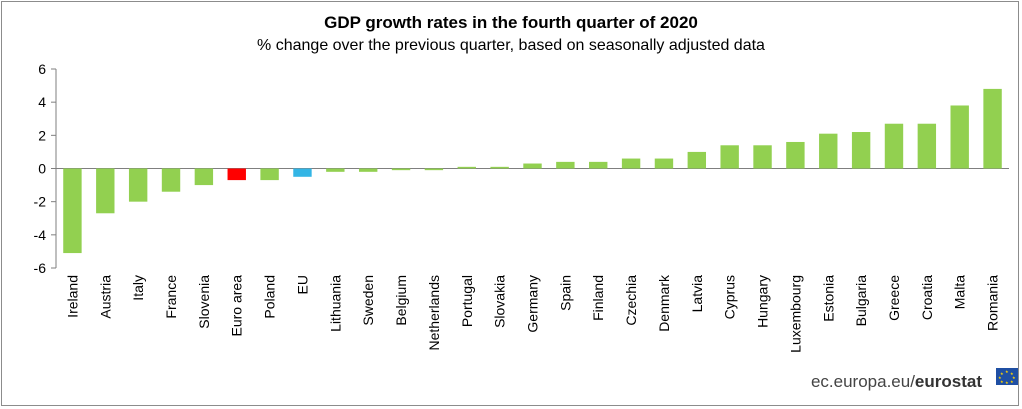 This screenshot has height=409, width=1022. What do you see at coordinates (697, 160) in the screenshot?
I see `bar-latvia` at bounding box center [697, 160].